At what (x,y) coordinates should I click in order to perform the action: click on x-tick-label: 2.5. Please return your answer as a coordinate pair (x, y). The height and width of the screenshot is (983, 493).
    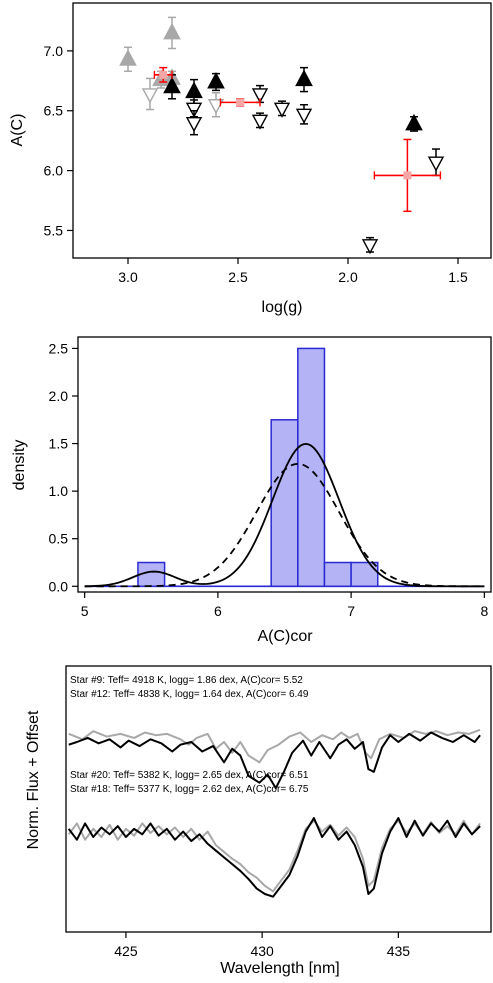
    Looking at the image, I should click on (238, 277).